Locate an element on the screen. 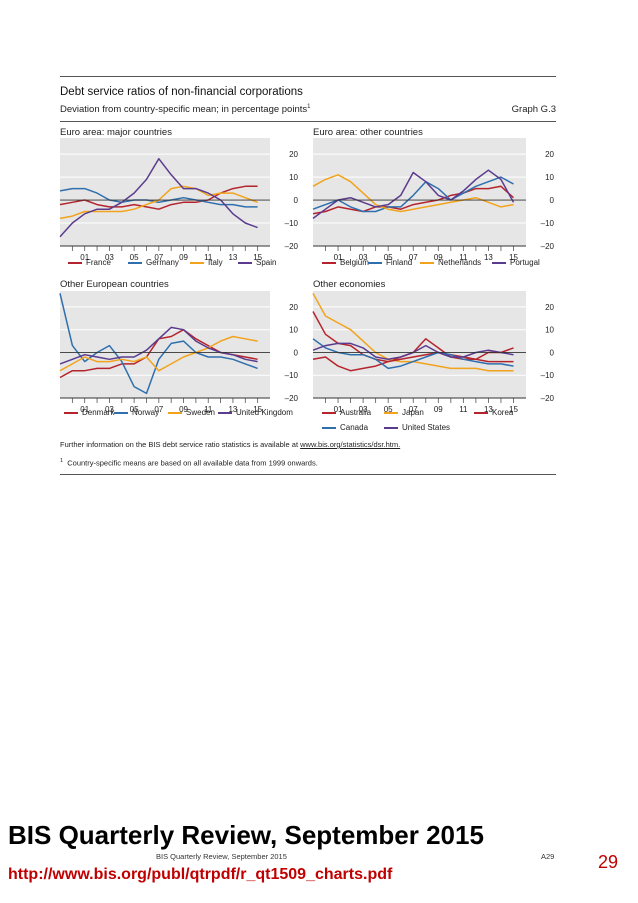 The image size is (638, 903). legend-label: Portugal is located at coordinates (525, 262).